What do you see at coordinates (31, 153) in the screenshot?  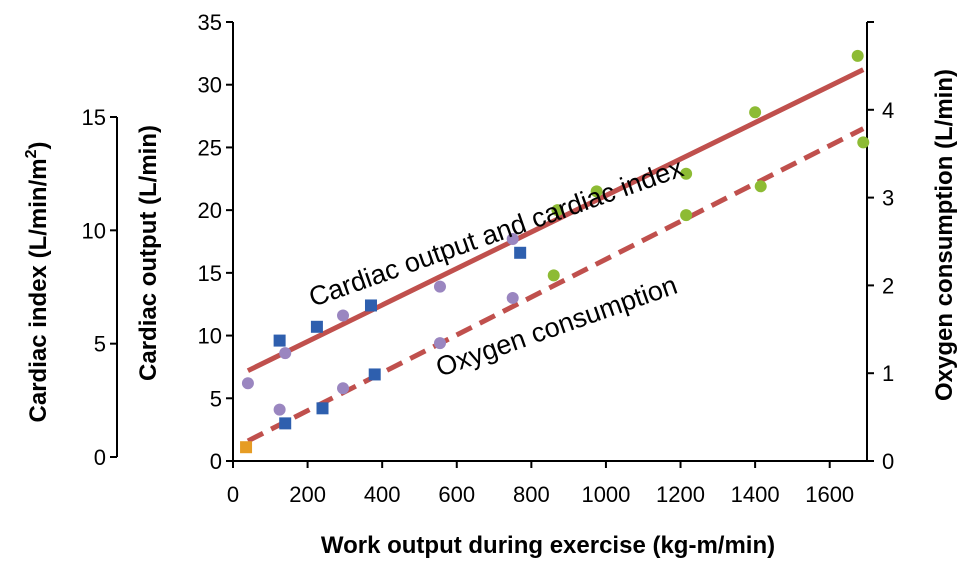 I see `cardiac-index-title-sup: 2` at bounding box center [31, 153].